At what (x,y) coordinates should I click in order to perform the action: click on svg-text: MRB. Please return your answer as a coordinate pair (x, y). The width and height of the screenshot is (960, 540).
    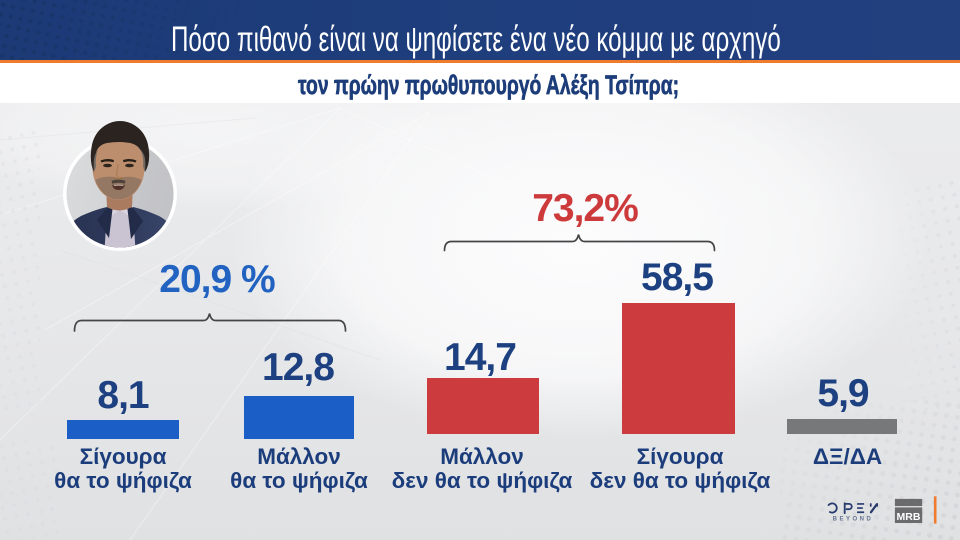
    Looking at the image, I should click on (909, 517).